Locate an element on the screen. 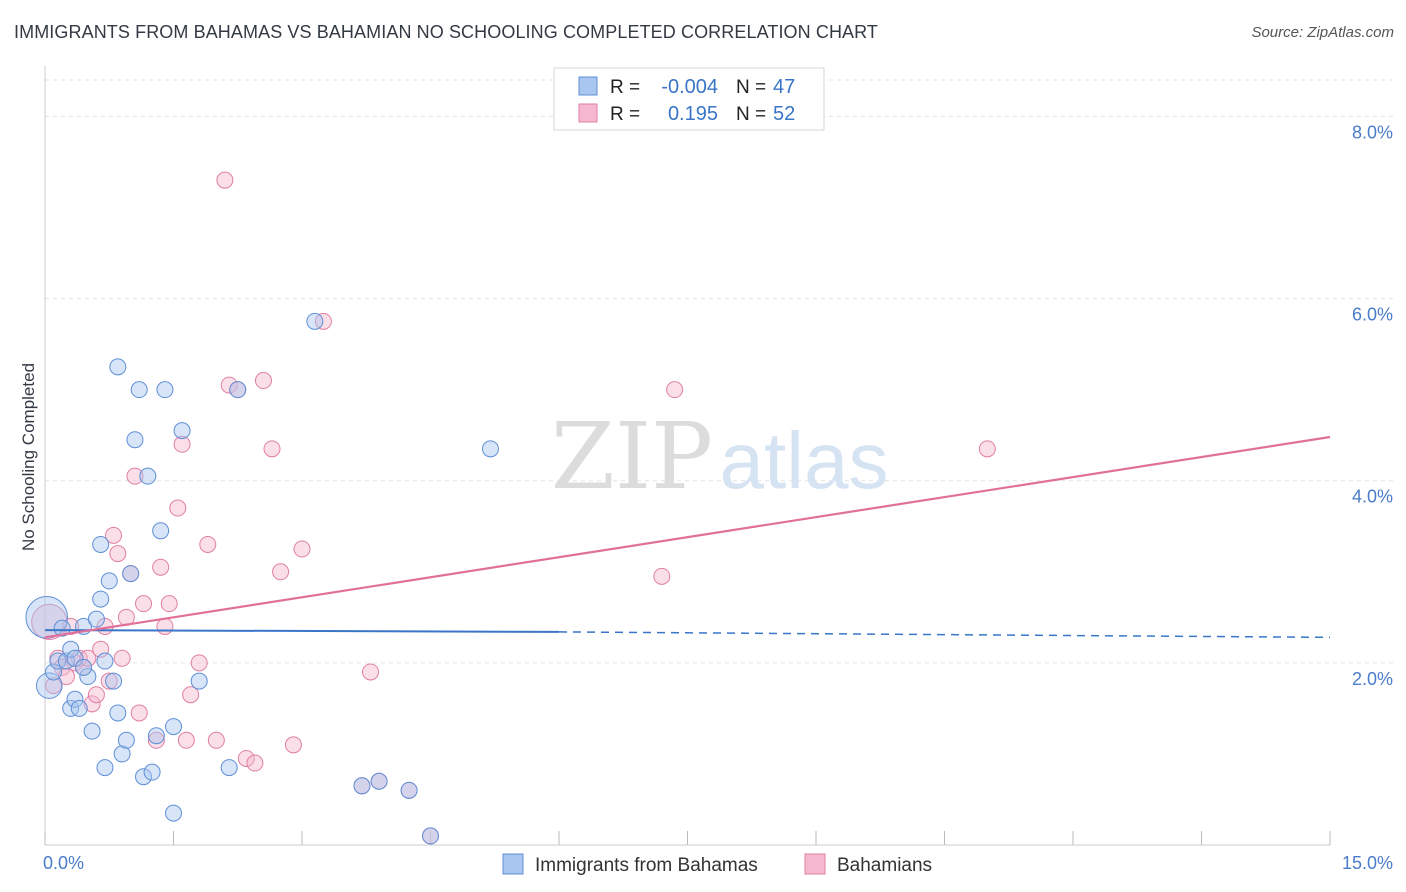 The height and width of the screenshot is (892, 1406). source-label: Source: ZipAtlas.com is located at coordinates (1322, 32).